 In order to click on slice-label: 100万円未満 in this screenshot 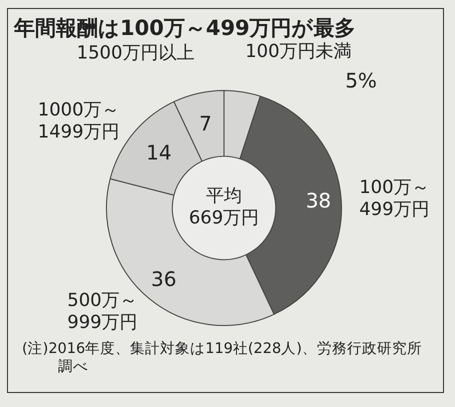, I will do `click(298, 51)`.